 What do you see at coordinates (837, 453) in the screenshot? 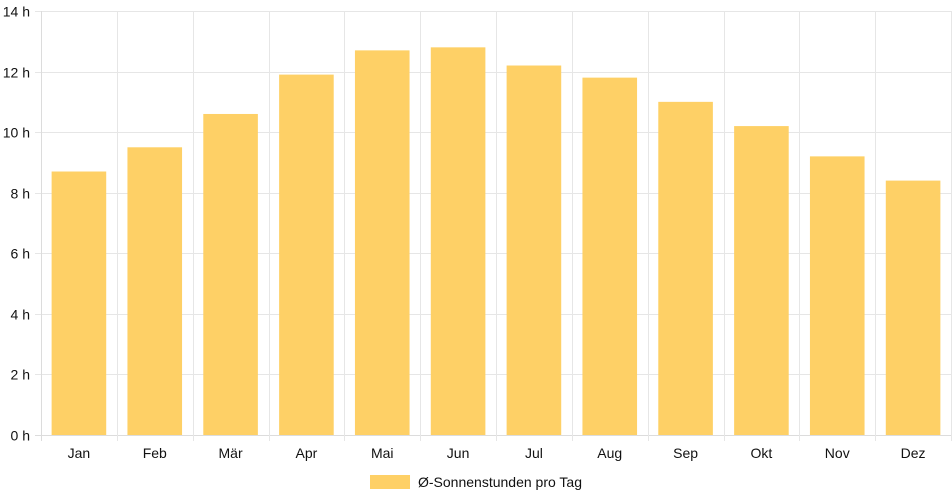
I see `x-tick-label: Nov` at bounding box center [837, 453].